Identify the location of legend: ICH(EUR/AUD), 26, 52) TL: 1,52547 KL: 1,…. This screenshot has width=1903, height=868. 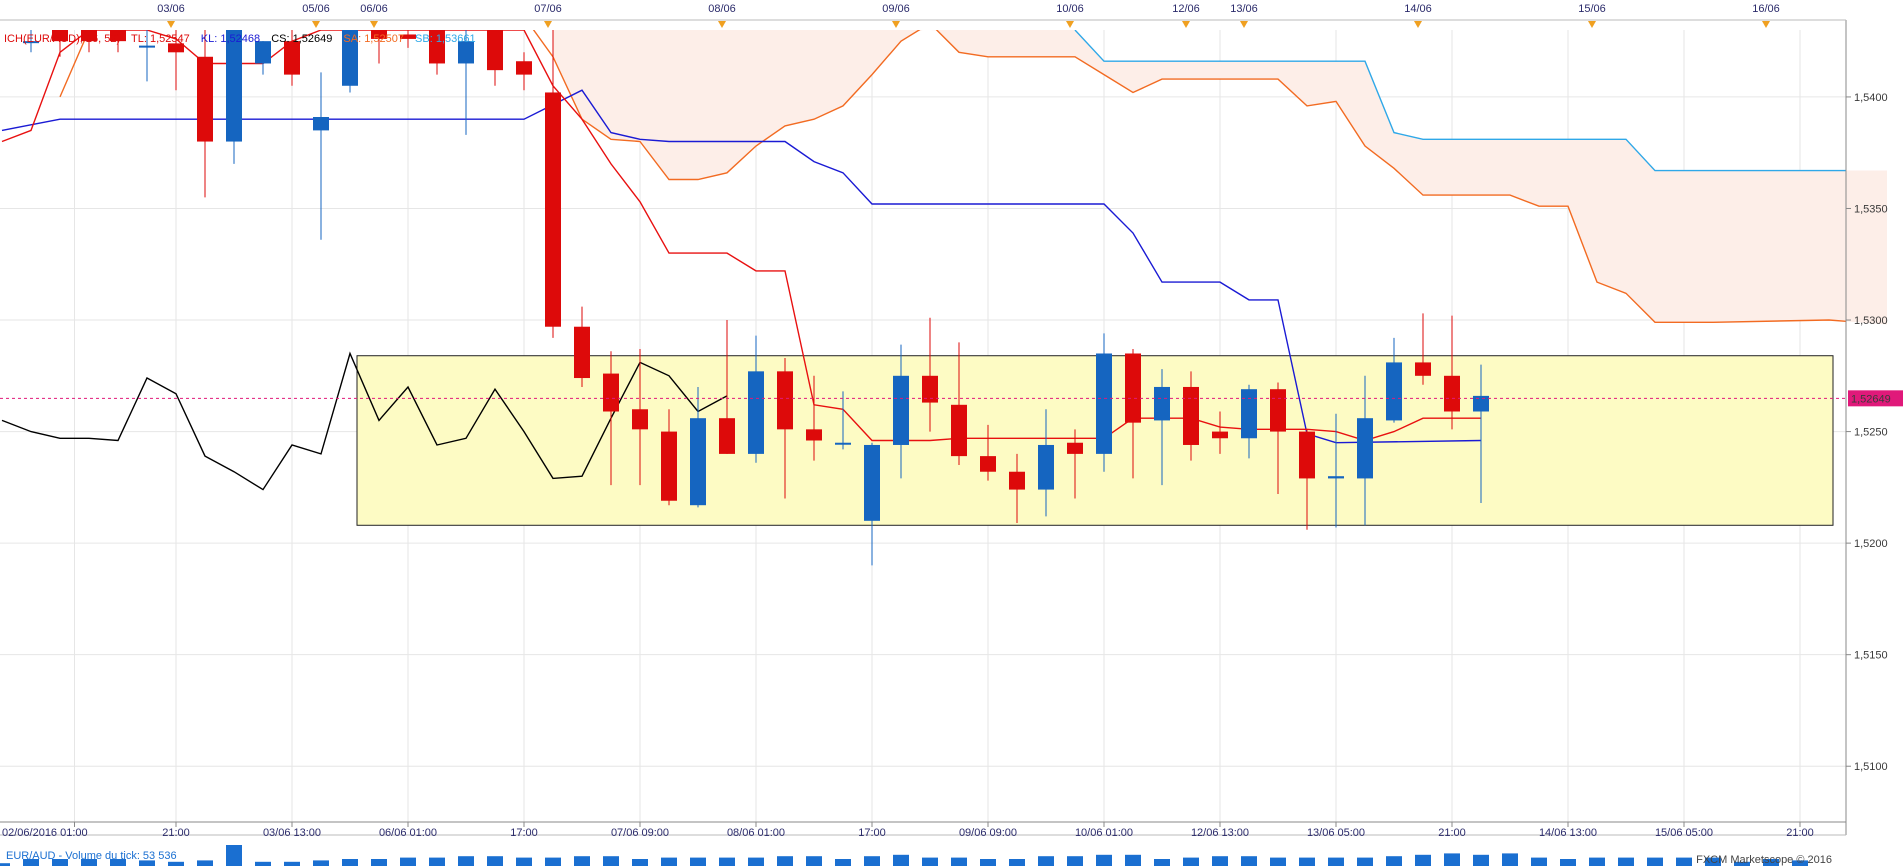
(240, 39).